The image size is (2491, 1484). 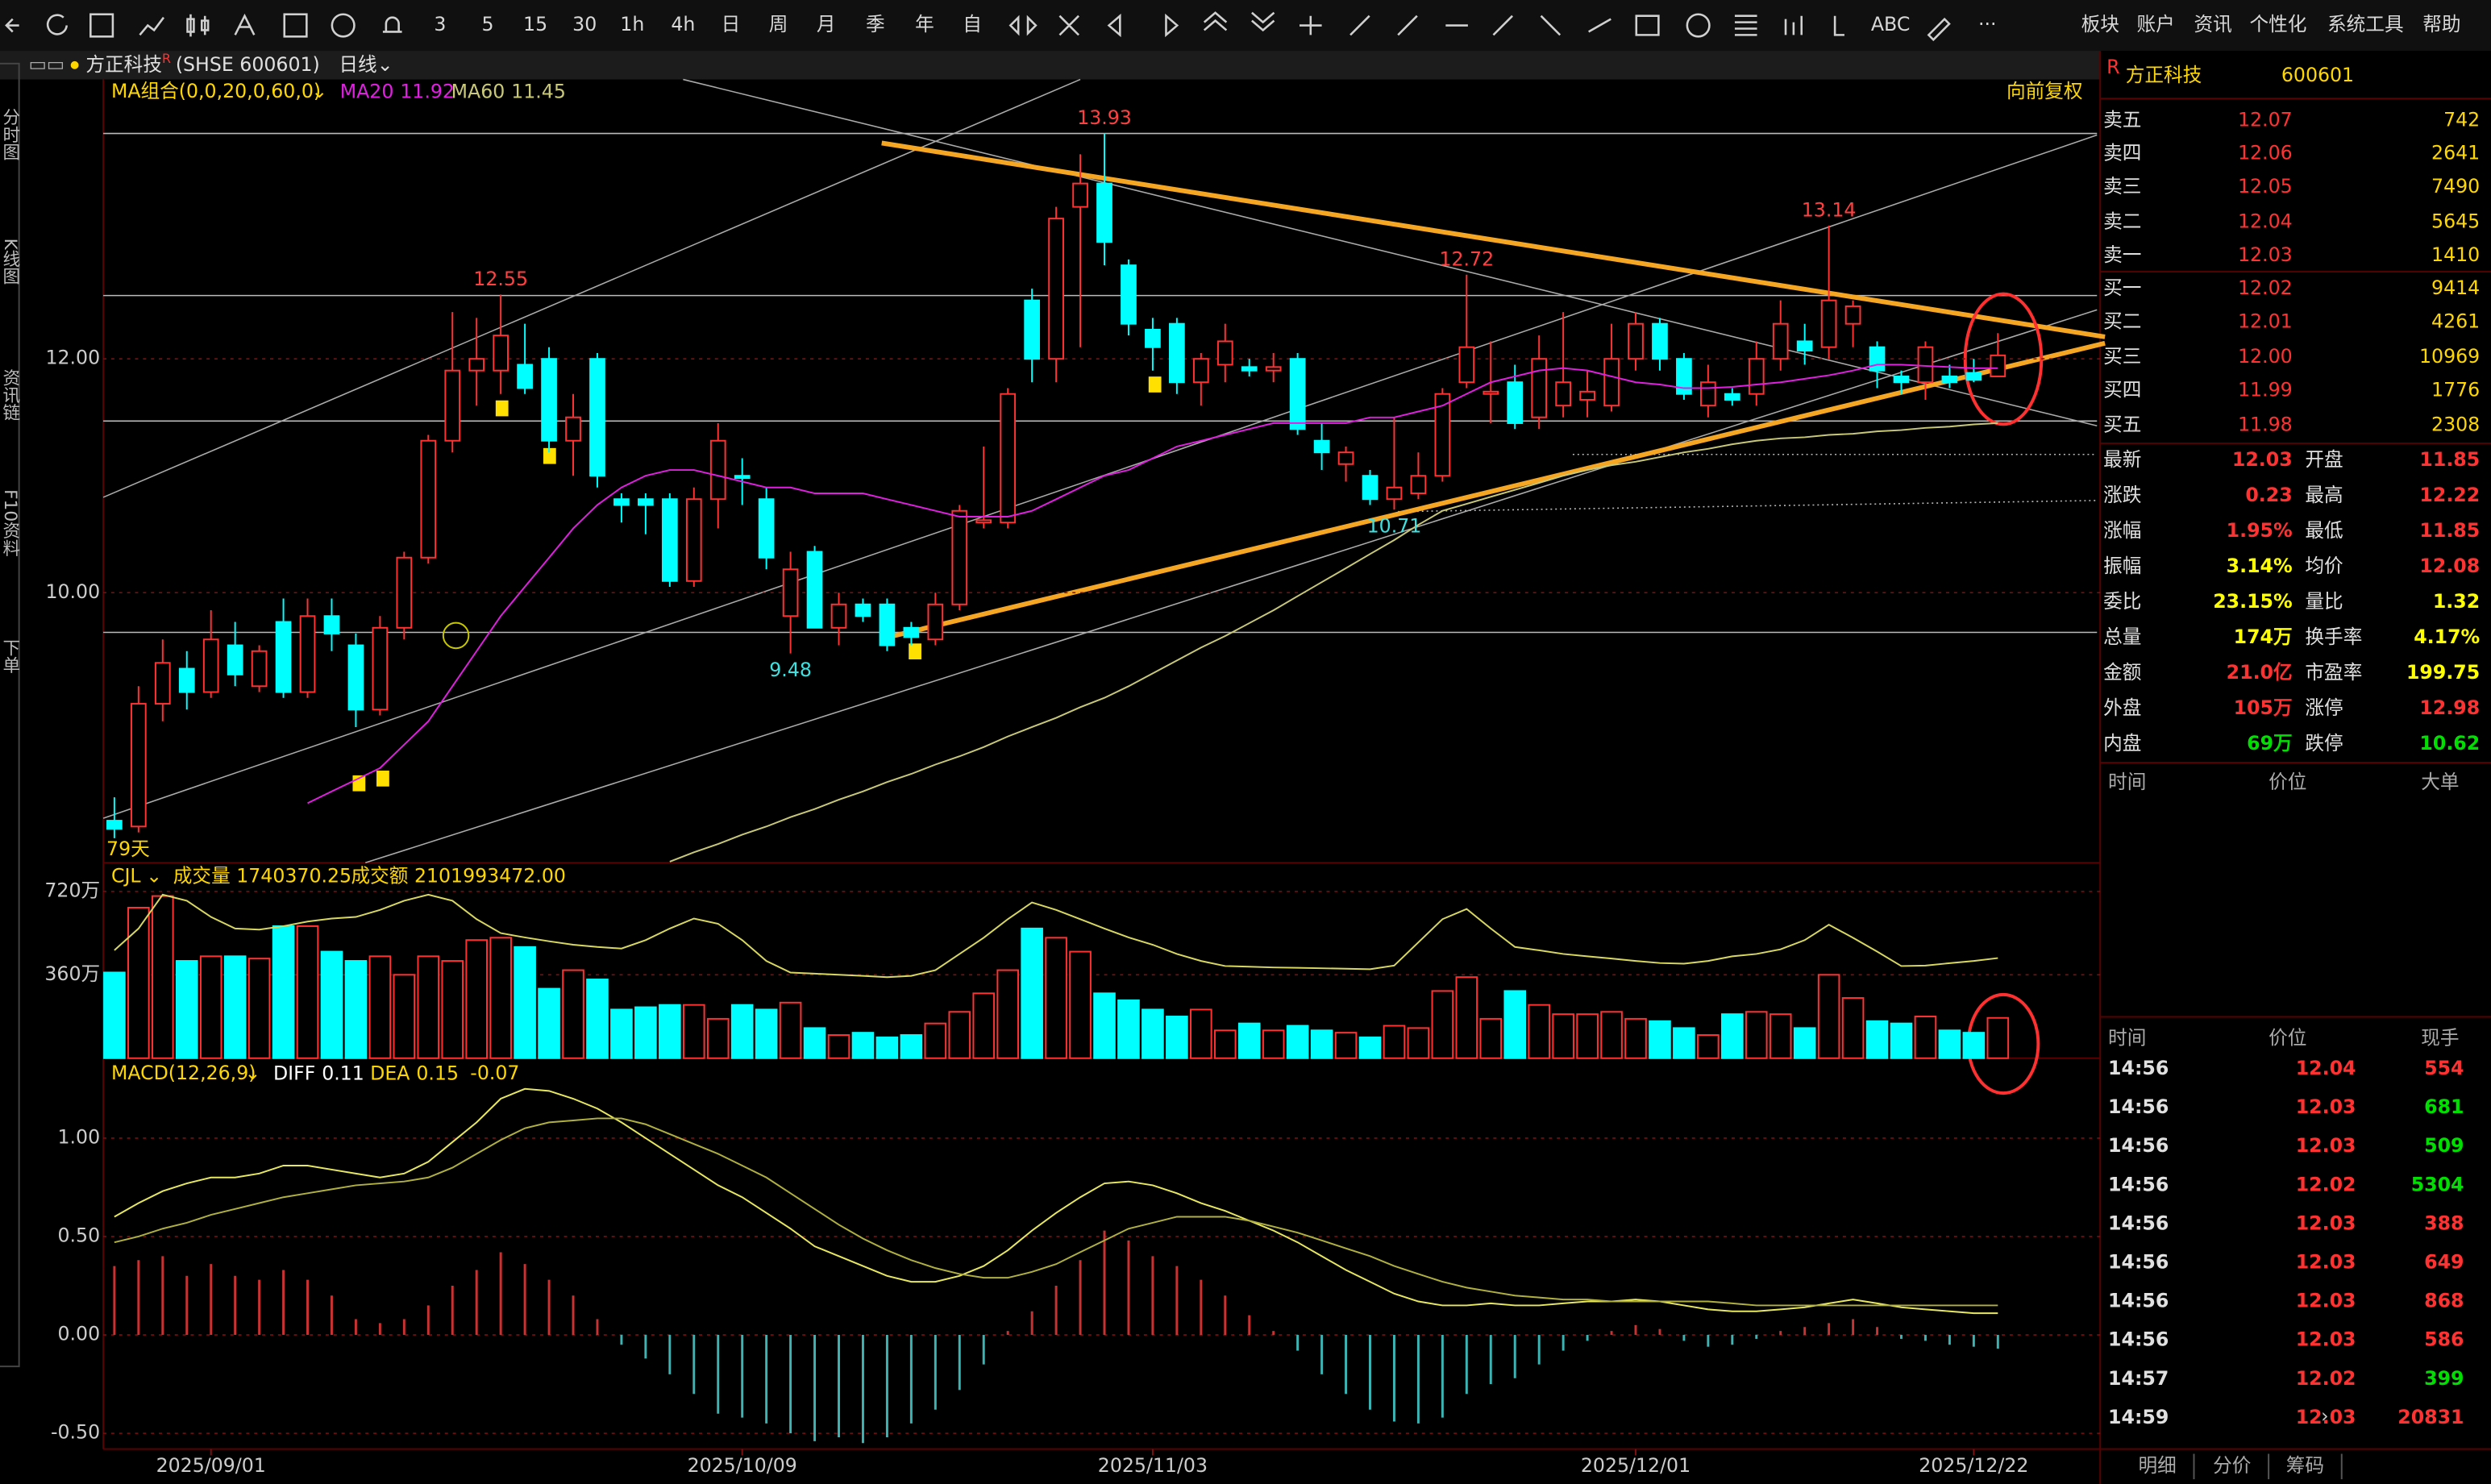 What do you see at coordinates (2156, 24) in the screenshot?
I see `menu-item: 账户` at bounding box center [2156, 24].